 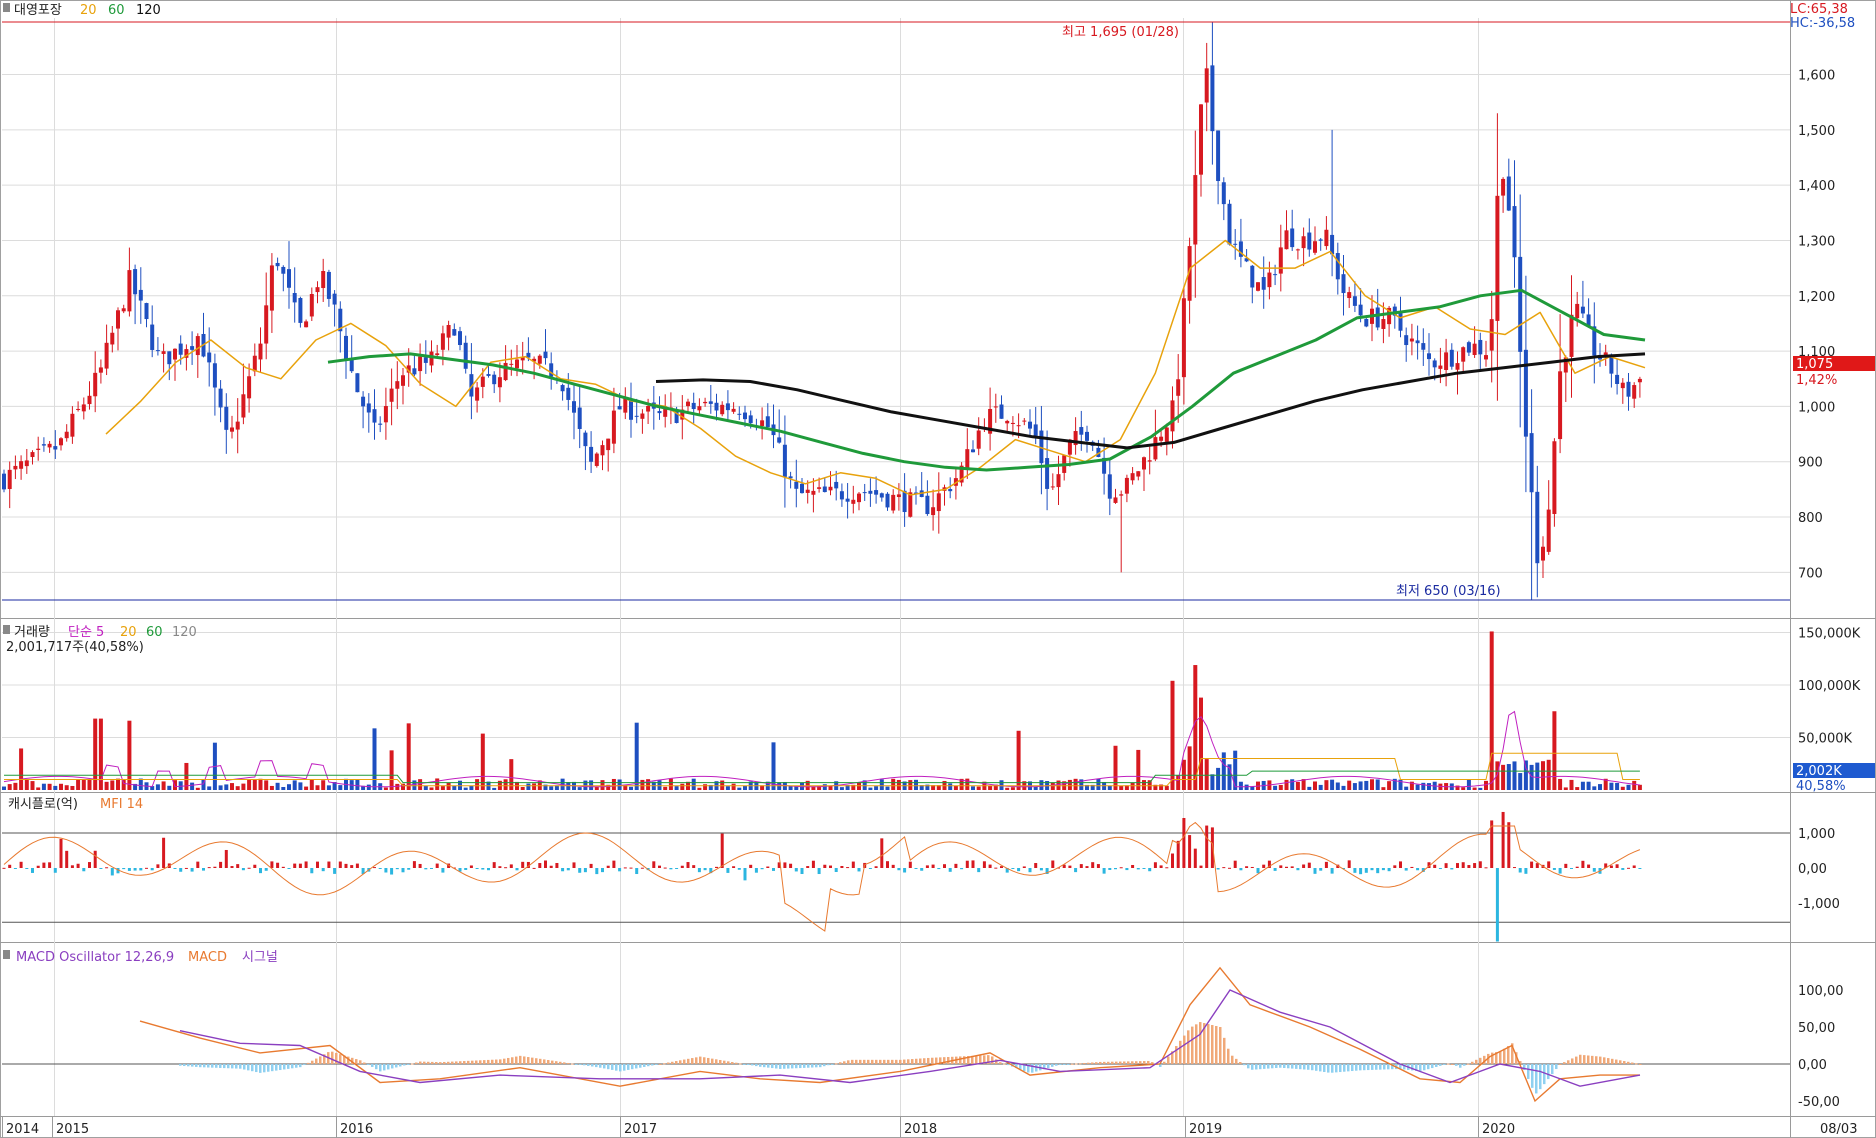 I want to click on macd-panel: -50,00 0,00 50,00 100,00, so click(x=923, y=1038).